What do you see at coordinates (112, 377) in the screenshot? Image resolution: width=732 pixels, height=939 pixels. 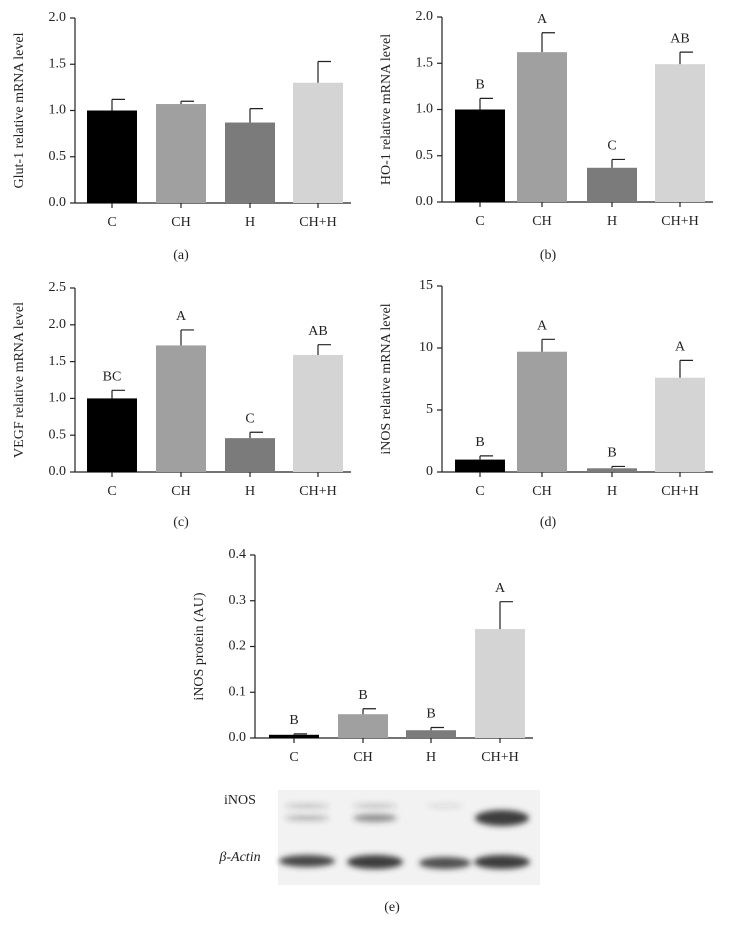 I see `annotation: BC` at bounding box center [112, 377].